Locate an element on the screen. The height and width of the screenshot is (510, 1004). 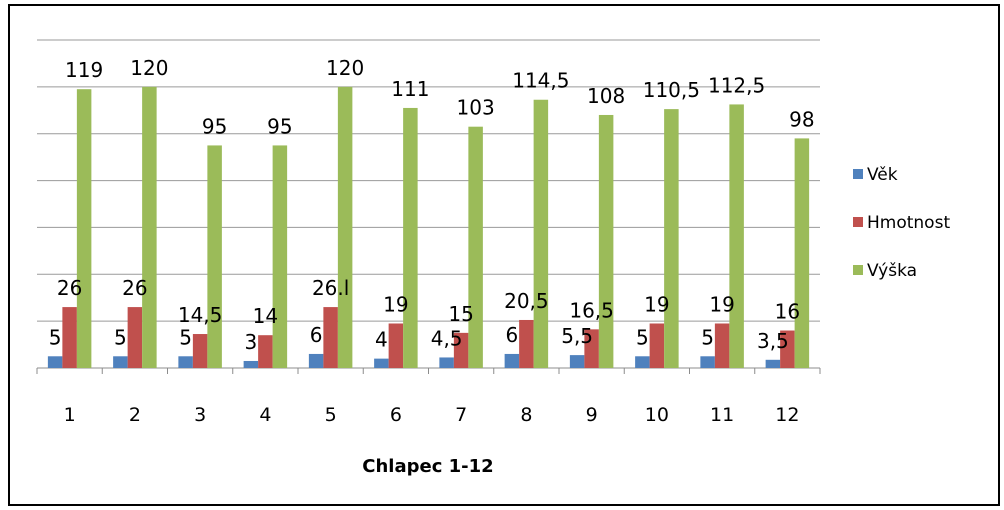
data-label: 3 is located at coordinates (251, 342).